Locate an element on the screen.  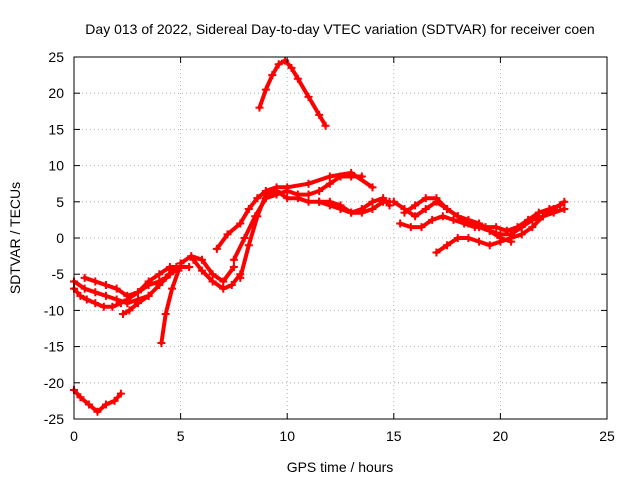
series-track-l is located at coordinates (354, 205).